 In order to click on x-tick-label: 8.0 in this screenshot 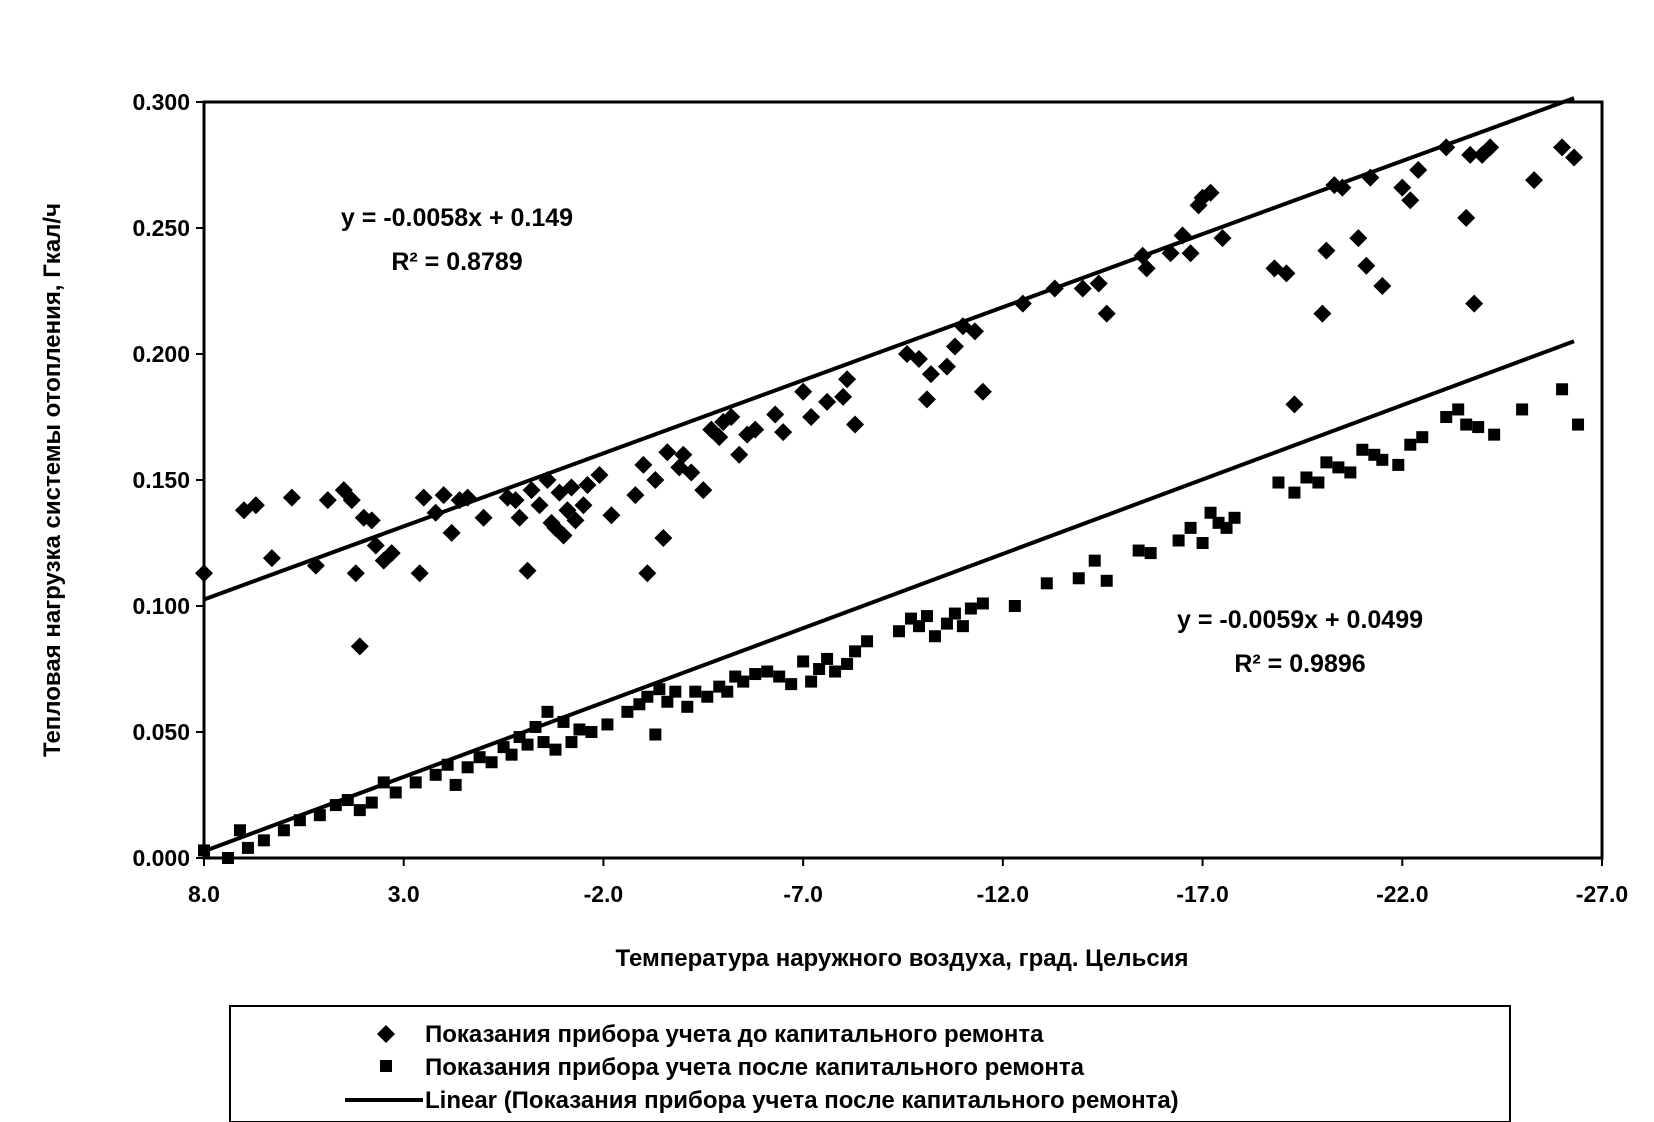, I will do `click(204, 894)`.